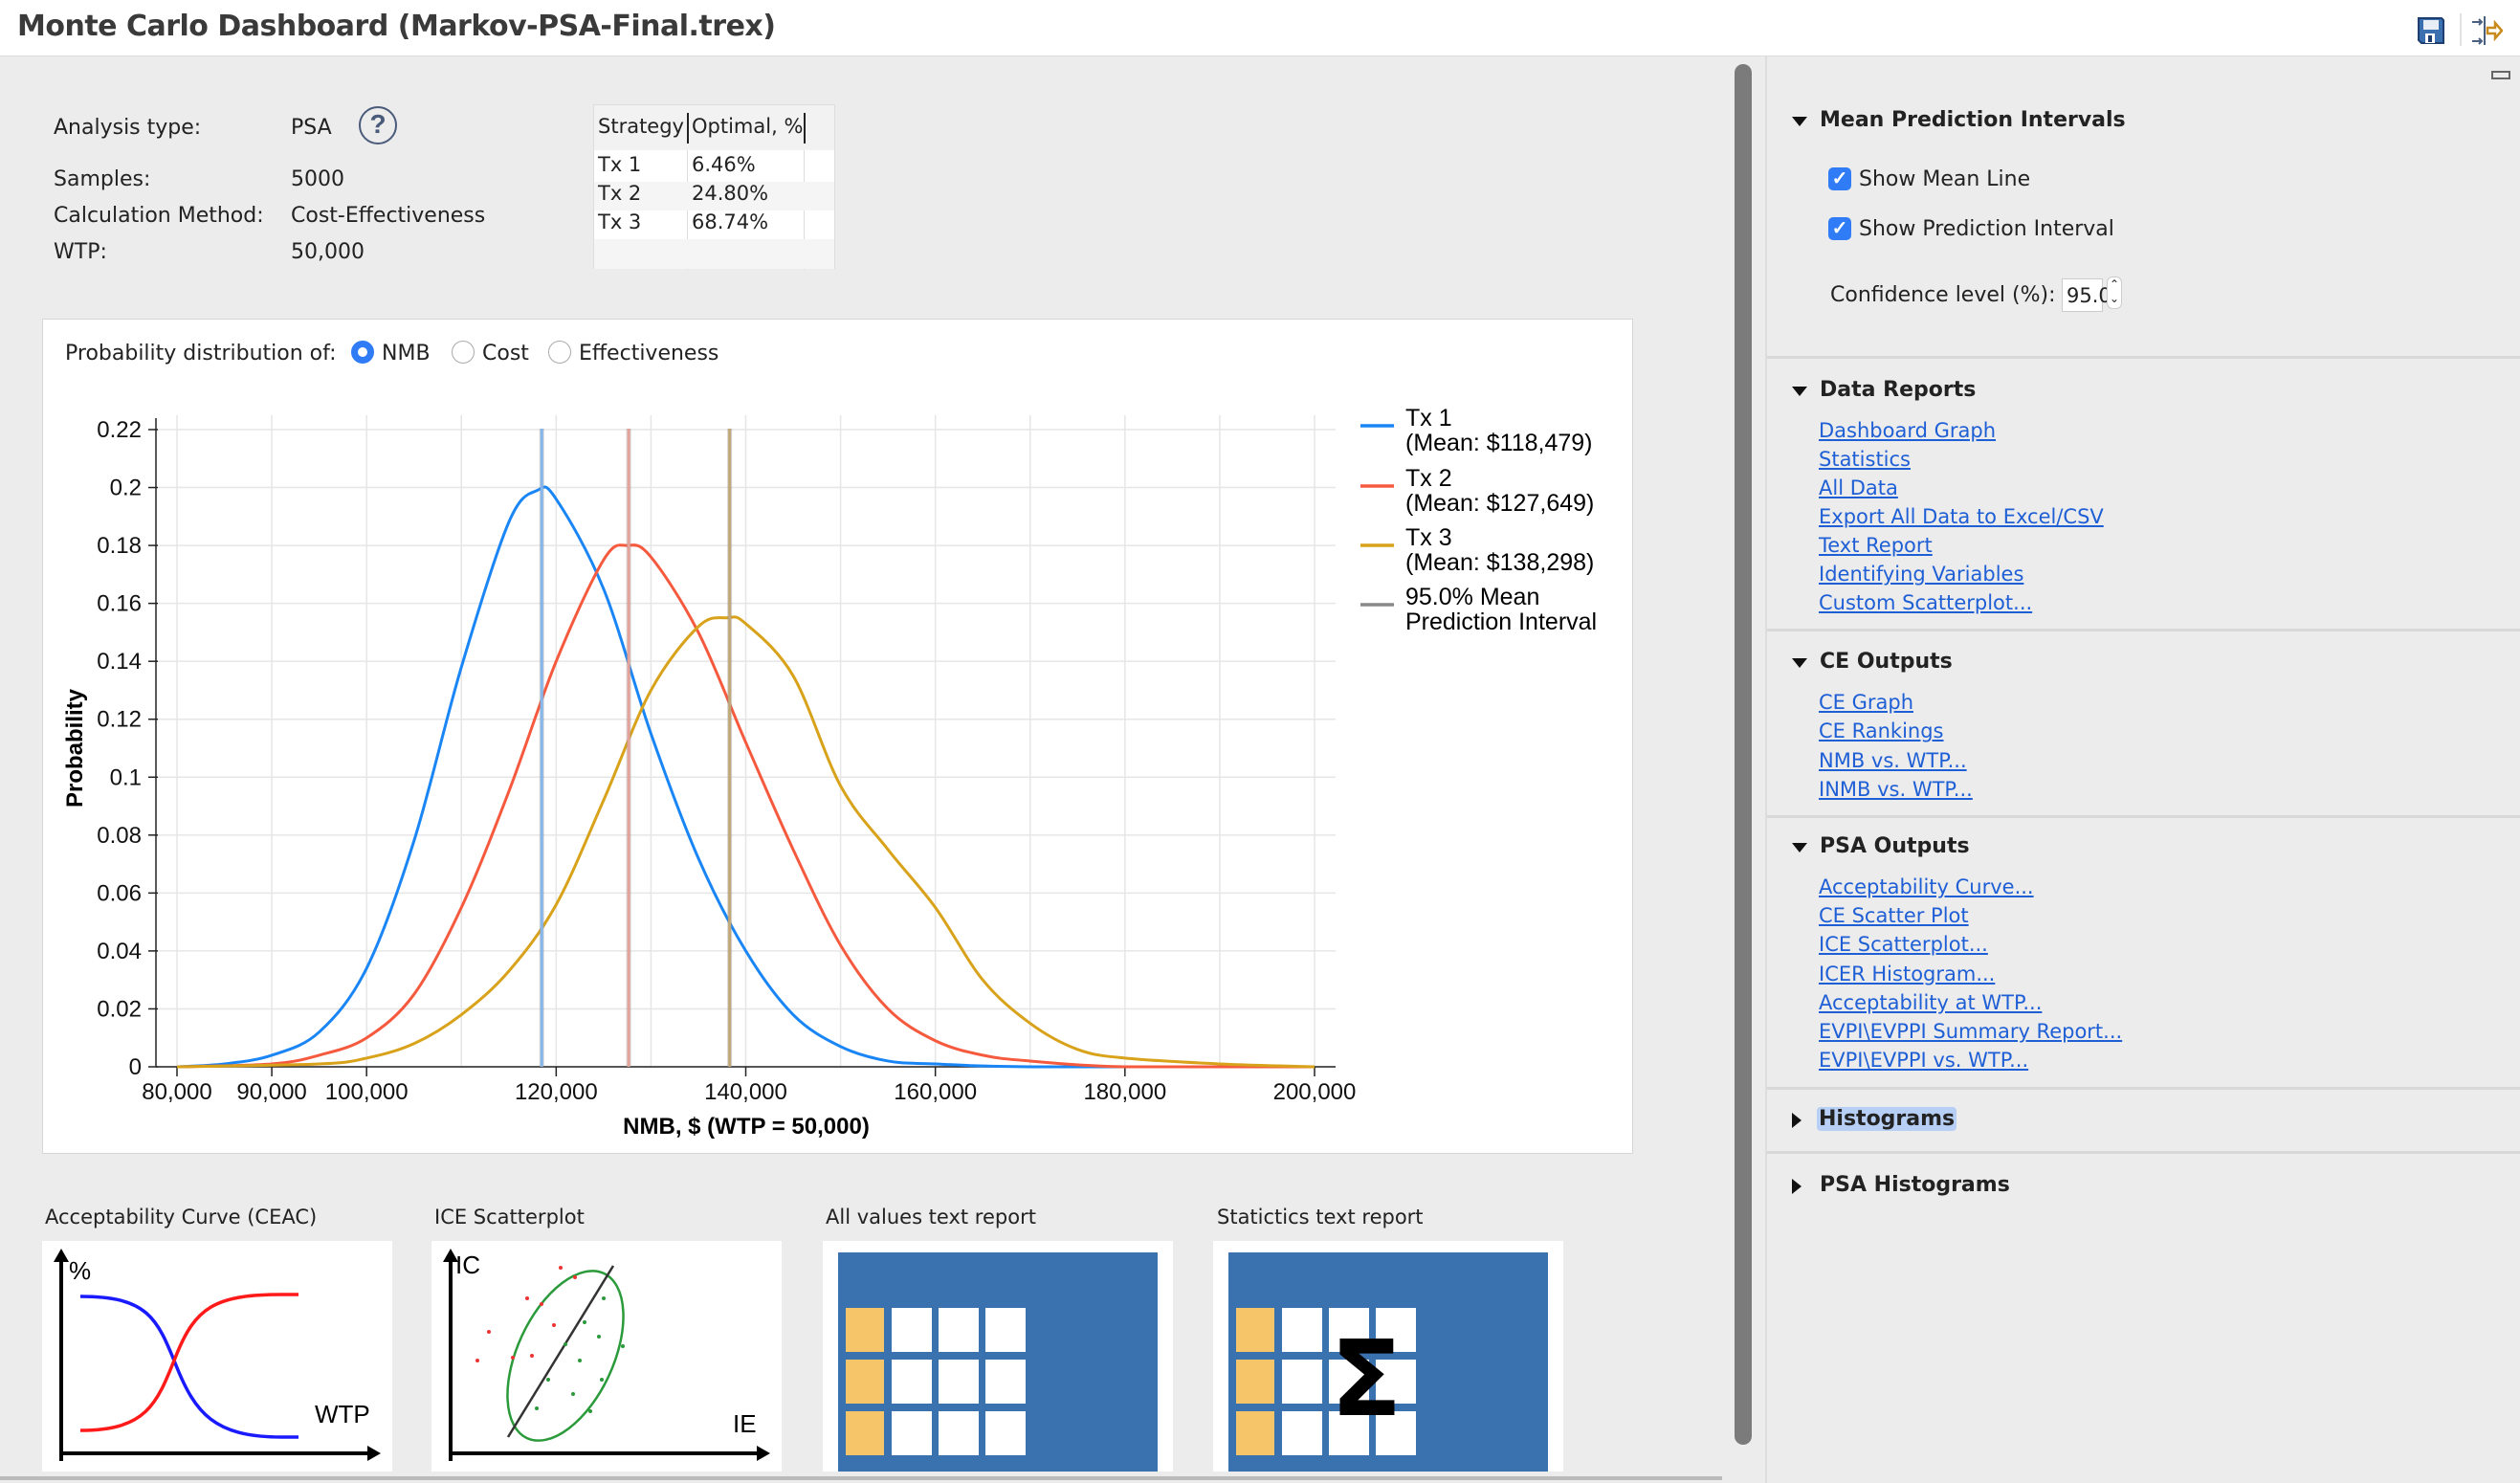  Describe the element at coordinates (159, 216) in the screenshot. I see `calculation-method-label: Calculation Method:` at that location.